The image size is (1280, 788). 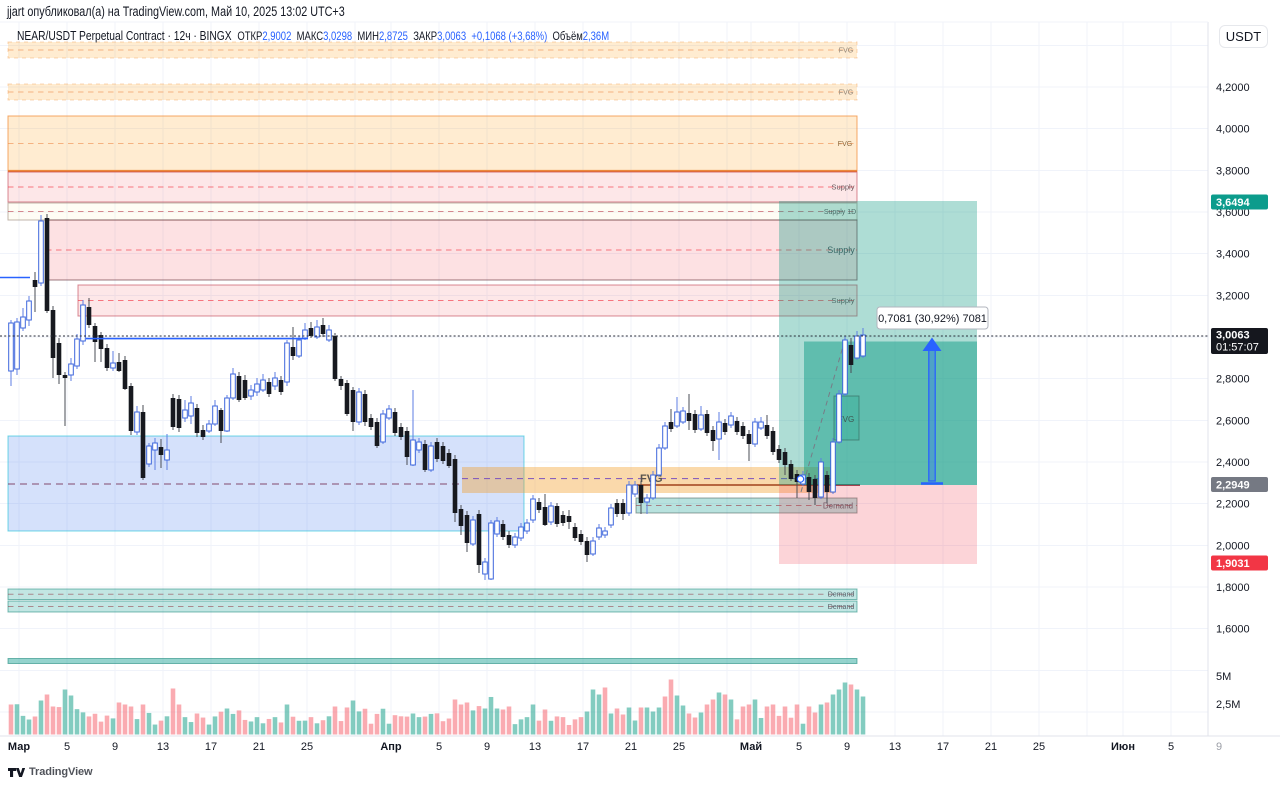 I want to click on svg-text: 0,7081 (30,92%) 7081, so click(x=932, y=319).